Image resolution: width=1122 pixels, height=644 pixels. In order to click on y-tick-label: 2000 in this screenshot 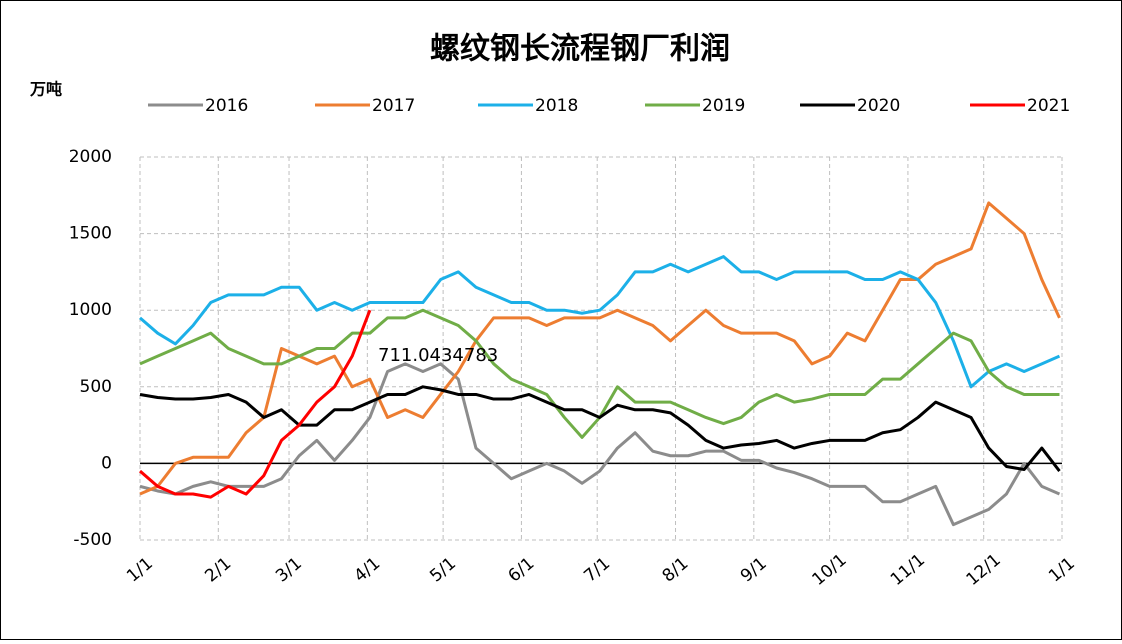, I will do `click(90, 157)`.